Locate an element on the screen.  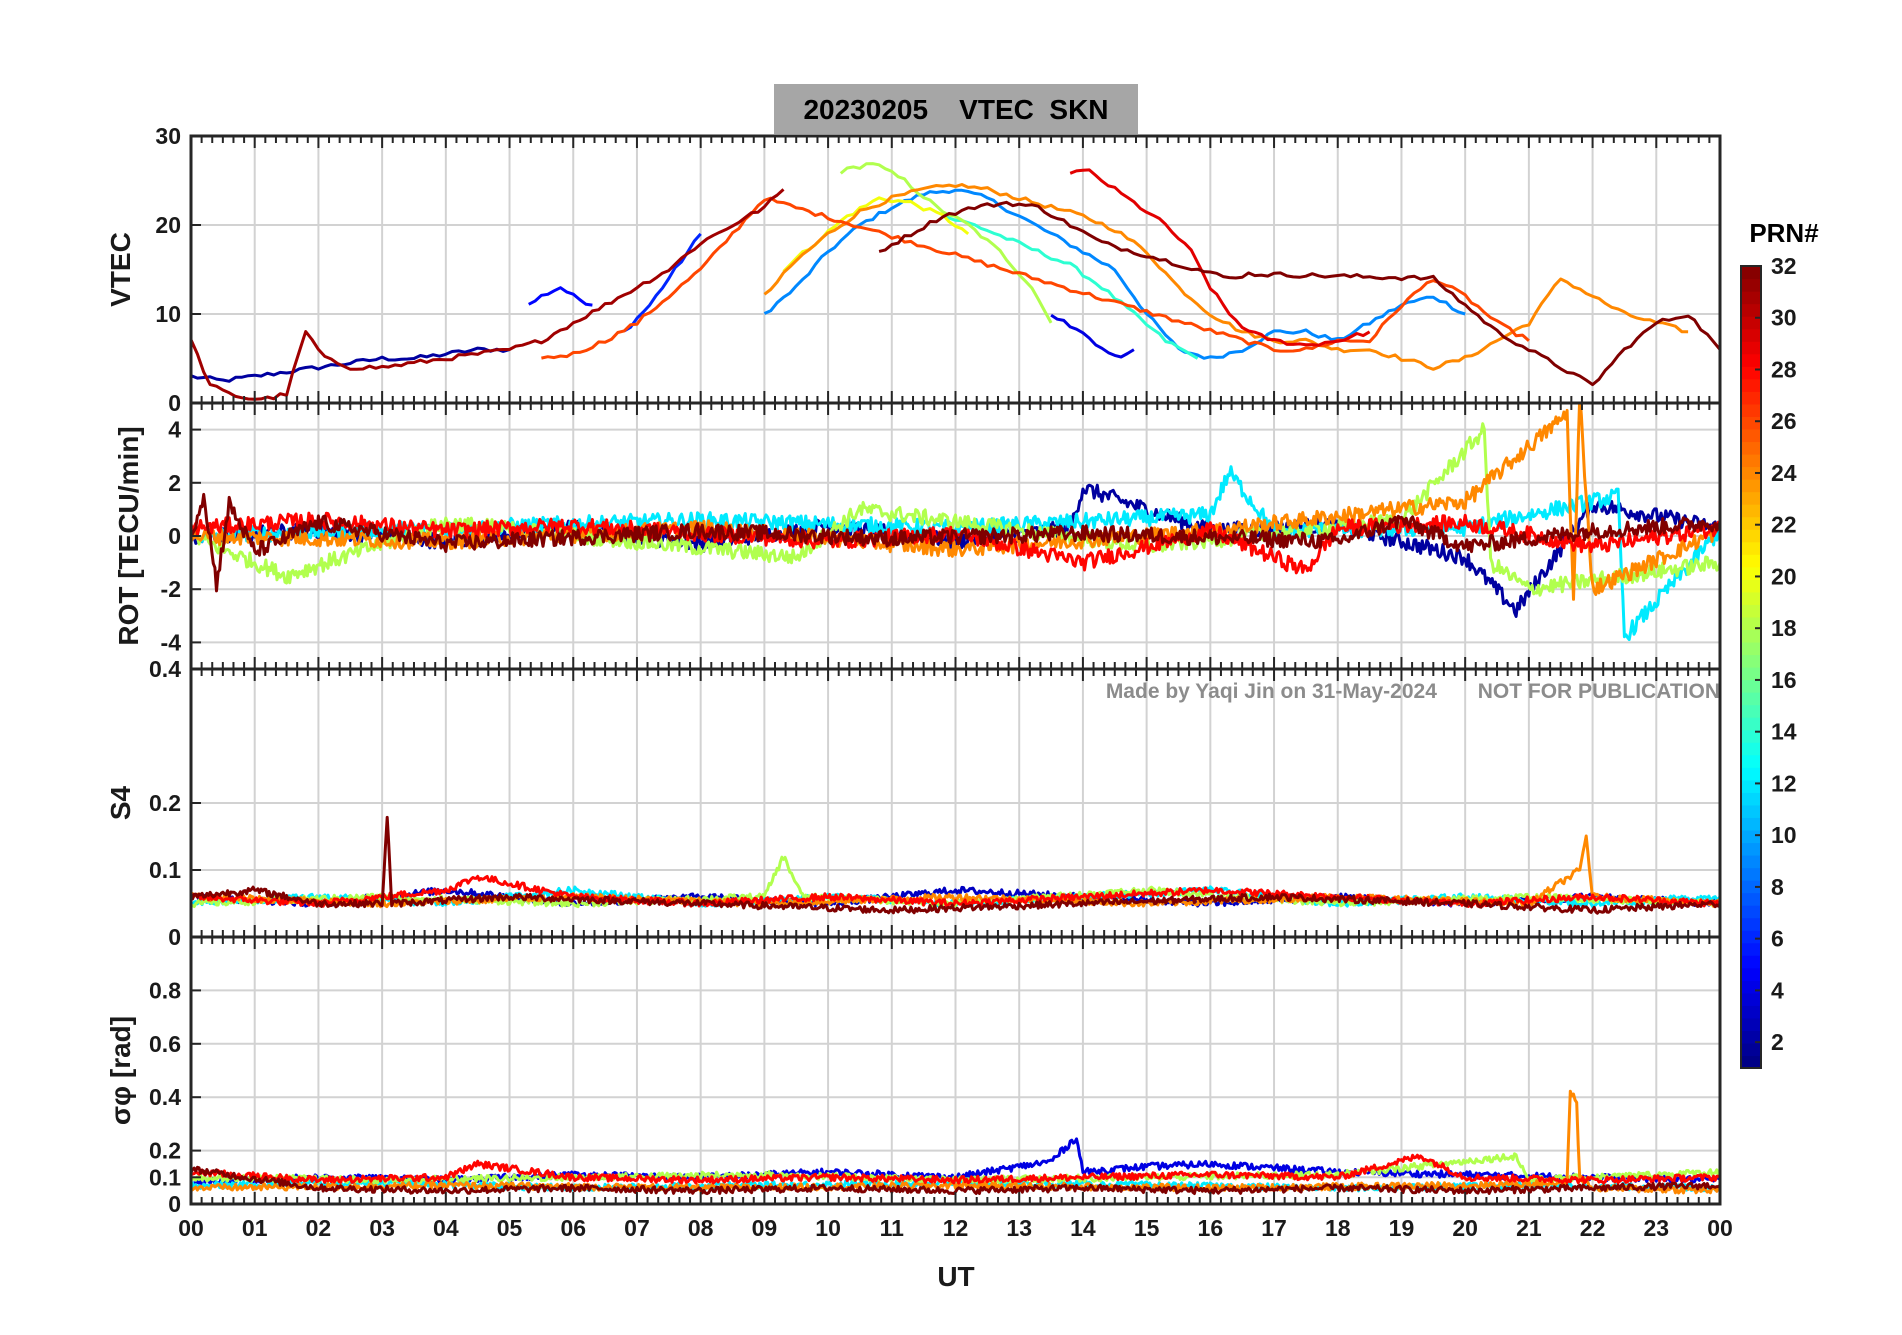
colorbar-tick-label-9: 20 is located at coordinates (1784, 576).